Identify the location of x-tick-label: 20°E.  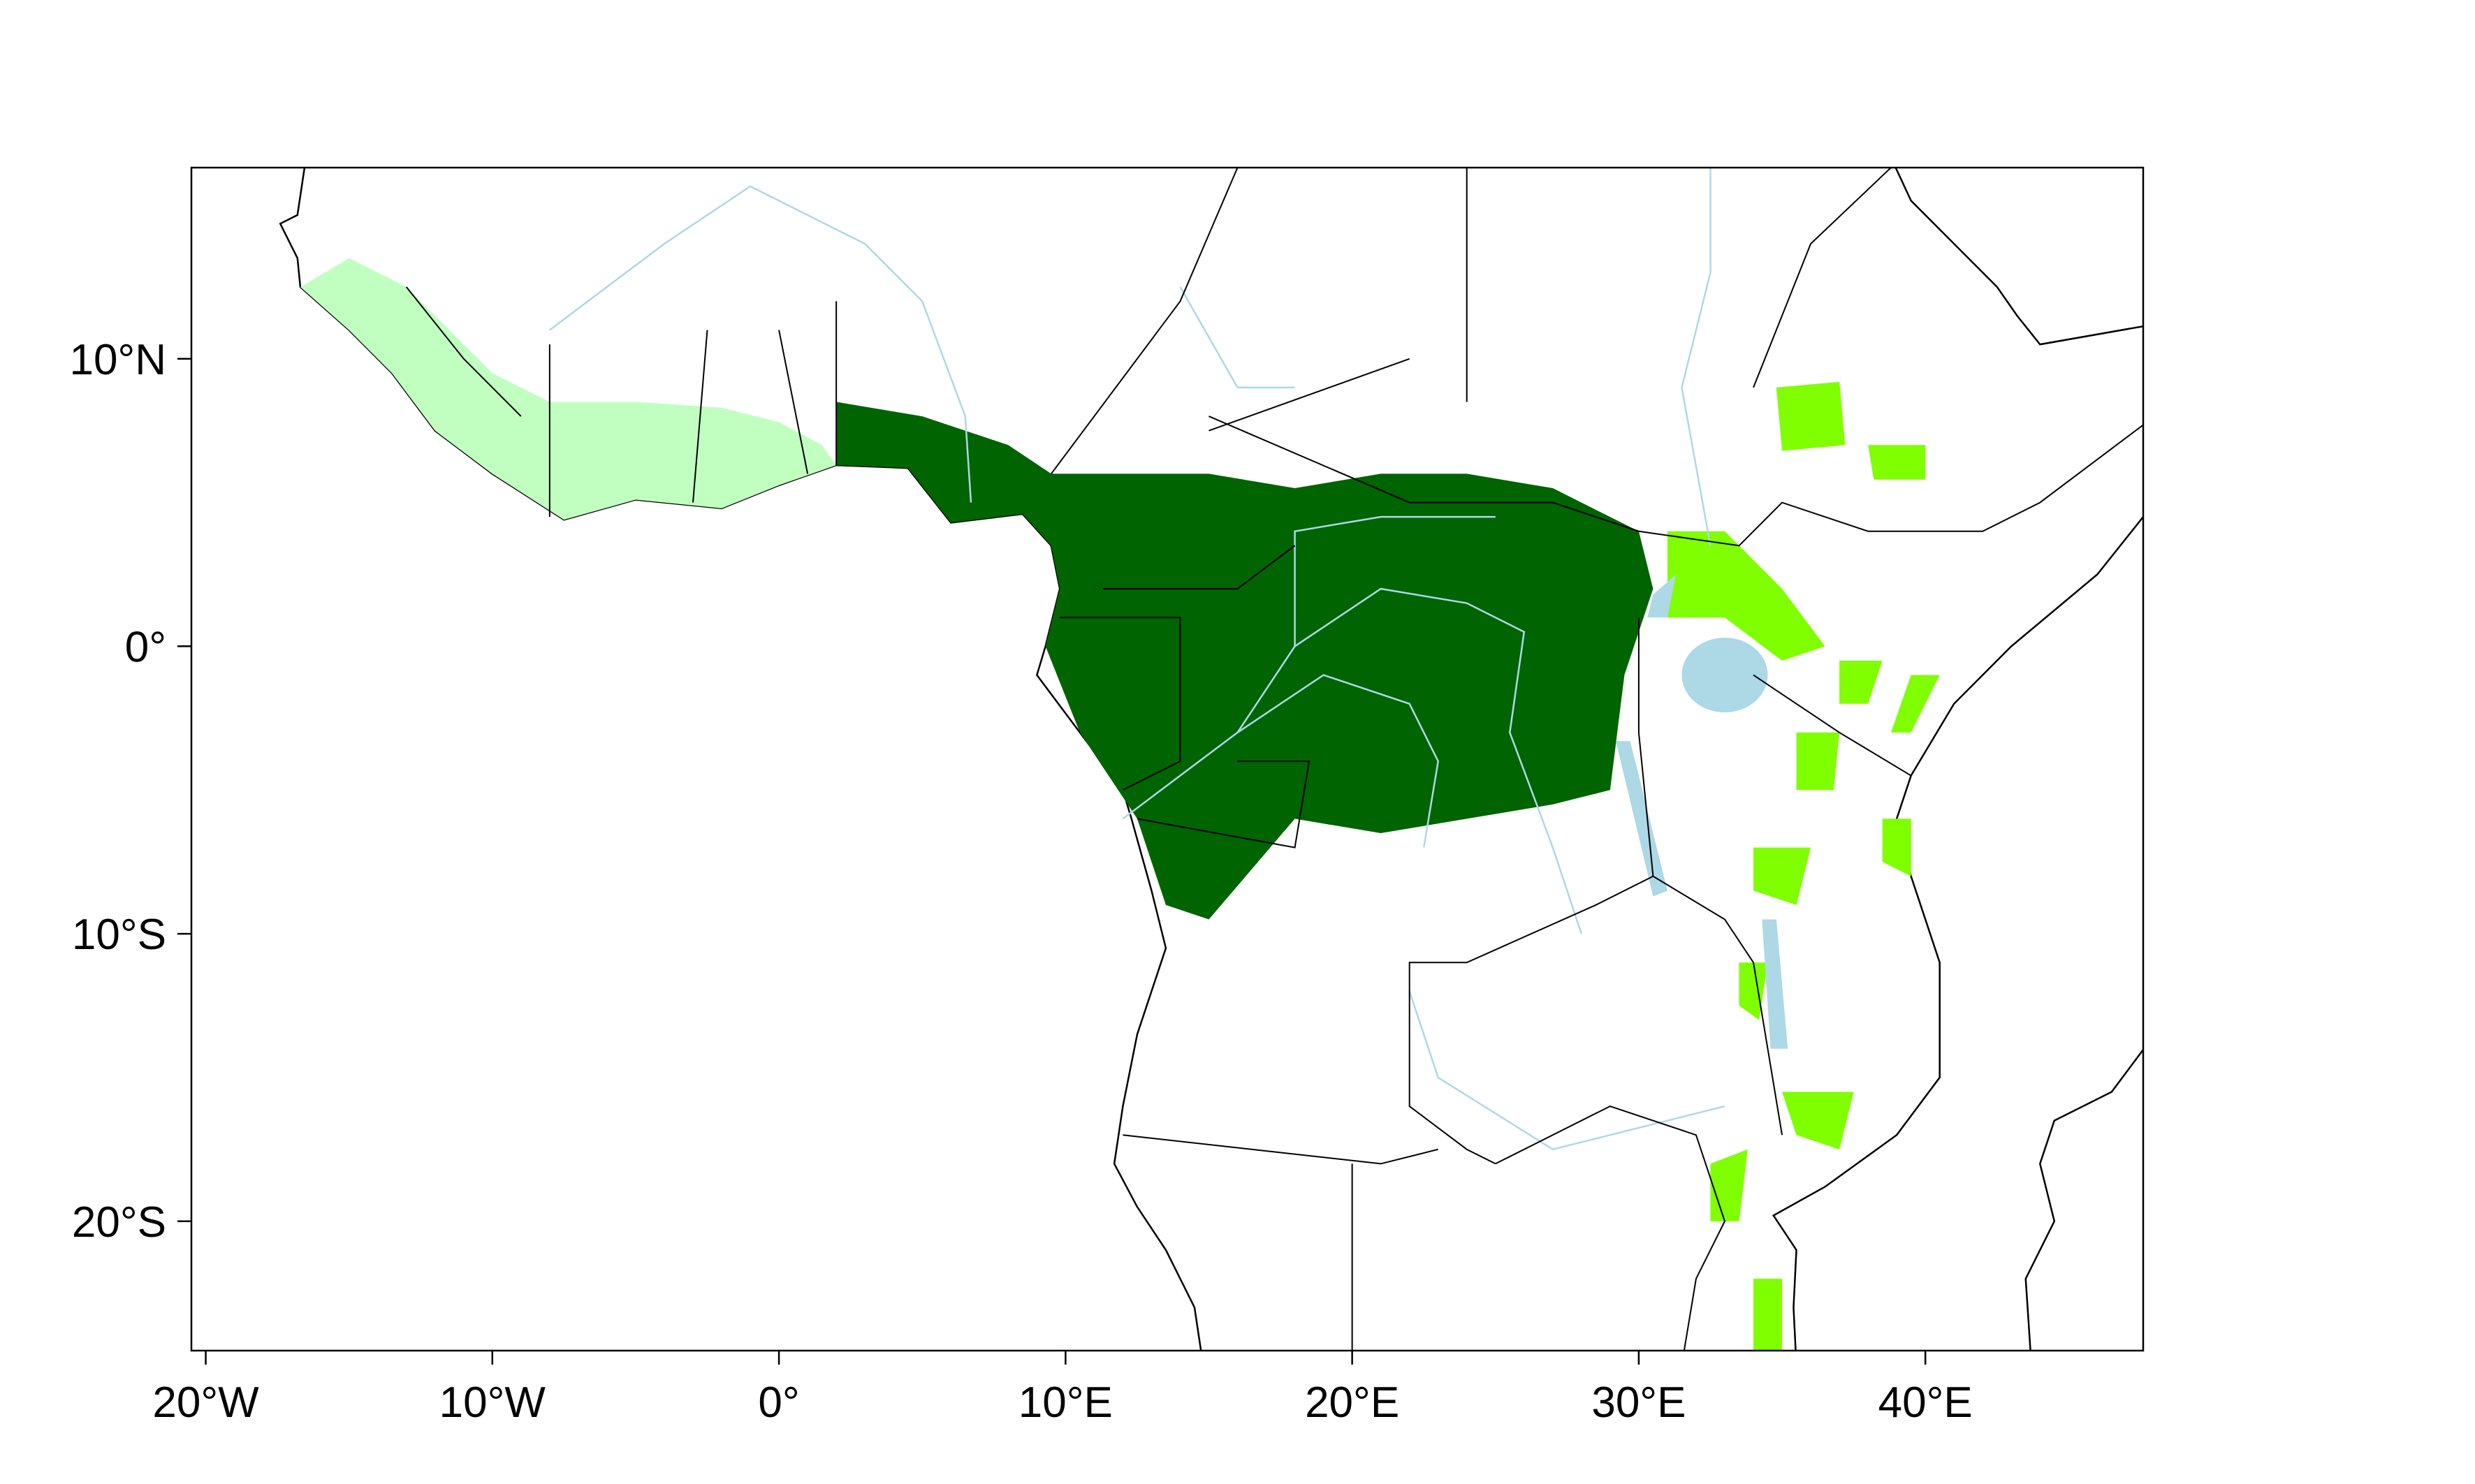
(1352, 1403).